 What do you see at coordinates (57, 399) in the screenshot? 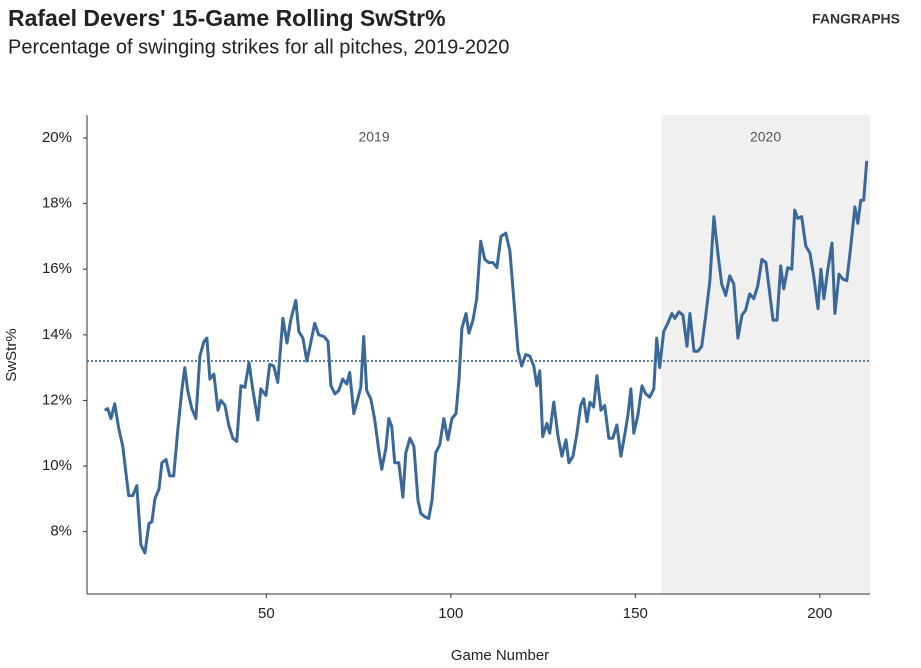
I see `y-tick-label: 12%` at bounding box center [57, 399].